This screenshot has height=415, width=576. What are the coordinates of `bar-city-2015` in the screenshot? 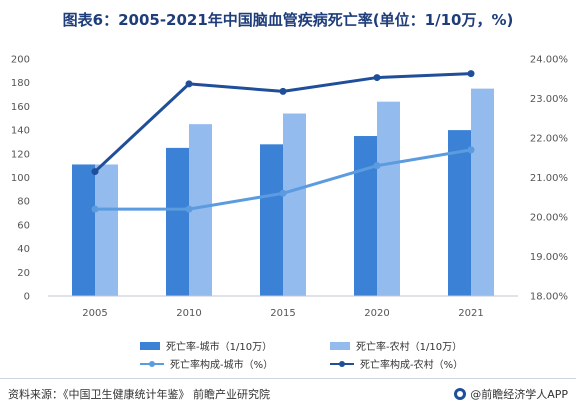 It's located at (271, 220).